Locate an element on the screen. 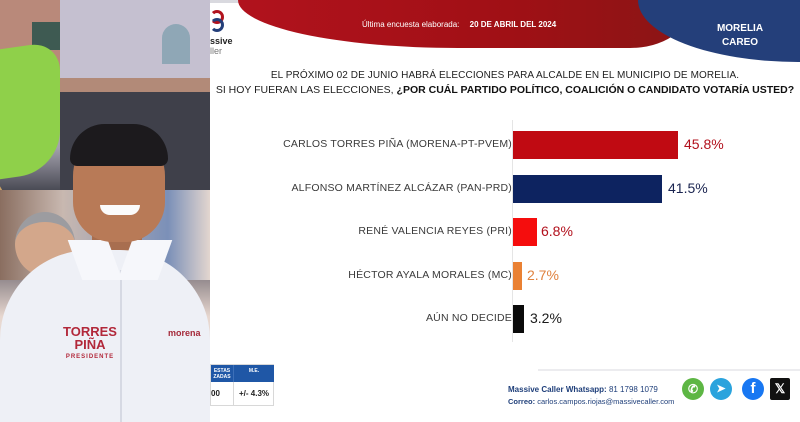  photo-arch is located at coordinates (176, 44).